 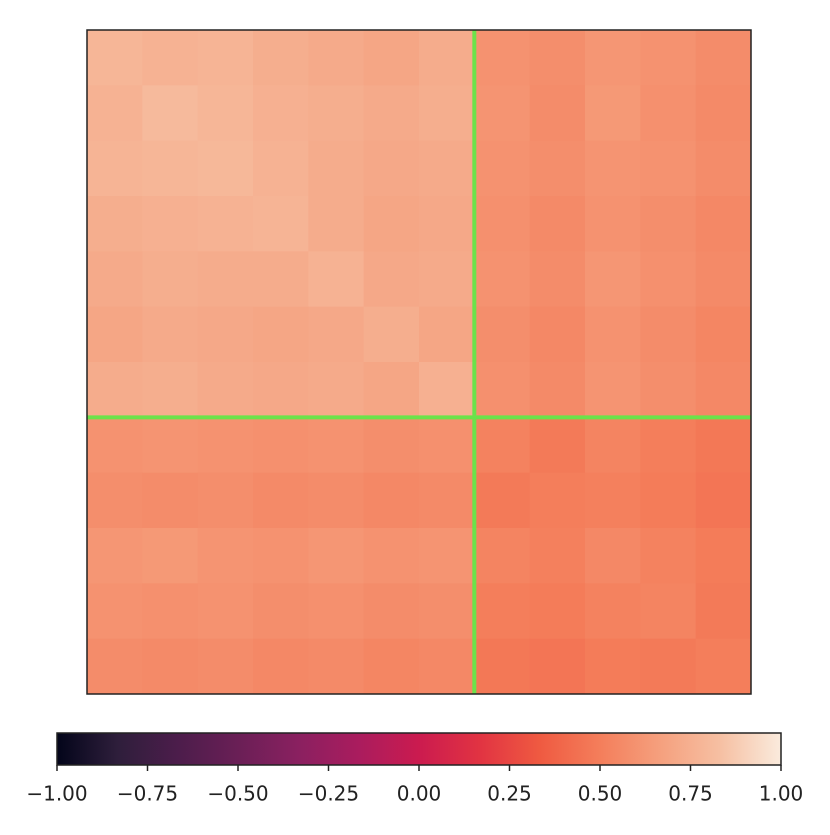 I want to click on colorbar-tick-label: 0.00, so click(x=419, y=794).